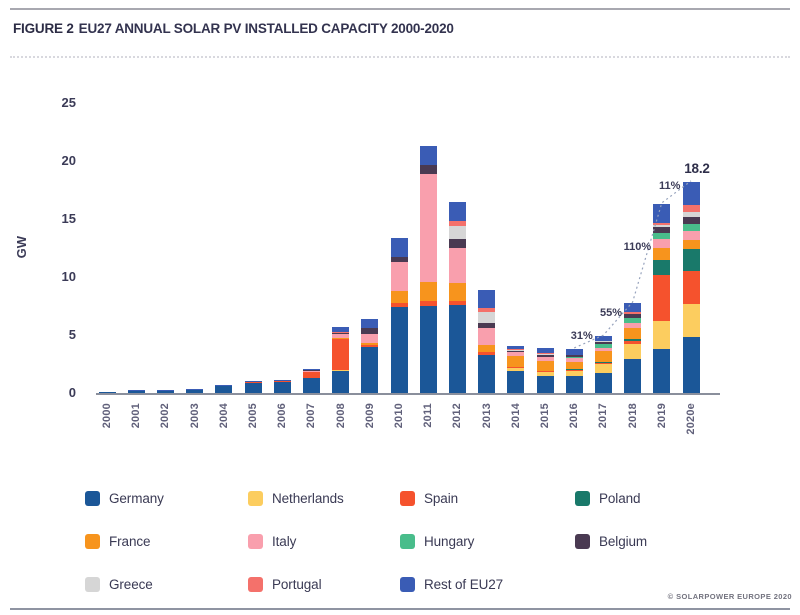 The width and height of the screenshot is (800, 615). What do you see at coordinates (253, 387) in the screenshot?
I see `bar-2005` at bounding box center [253, 387].